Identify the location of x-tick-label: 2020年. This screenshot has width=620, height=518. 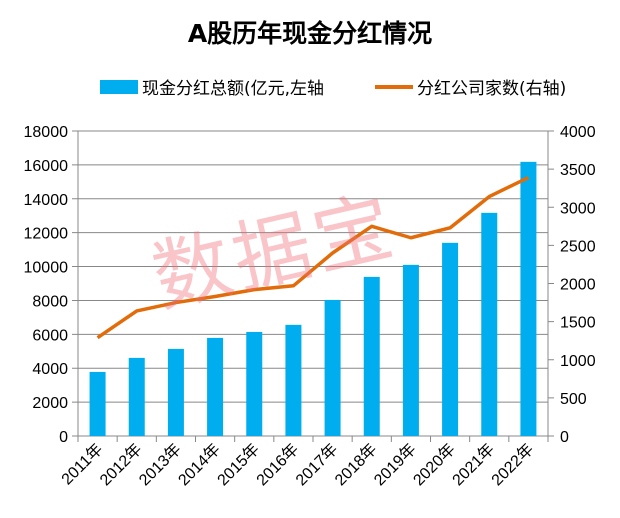
(434, 464).